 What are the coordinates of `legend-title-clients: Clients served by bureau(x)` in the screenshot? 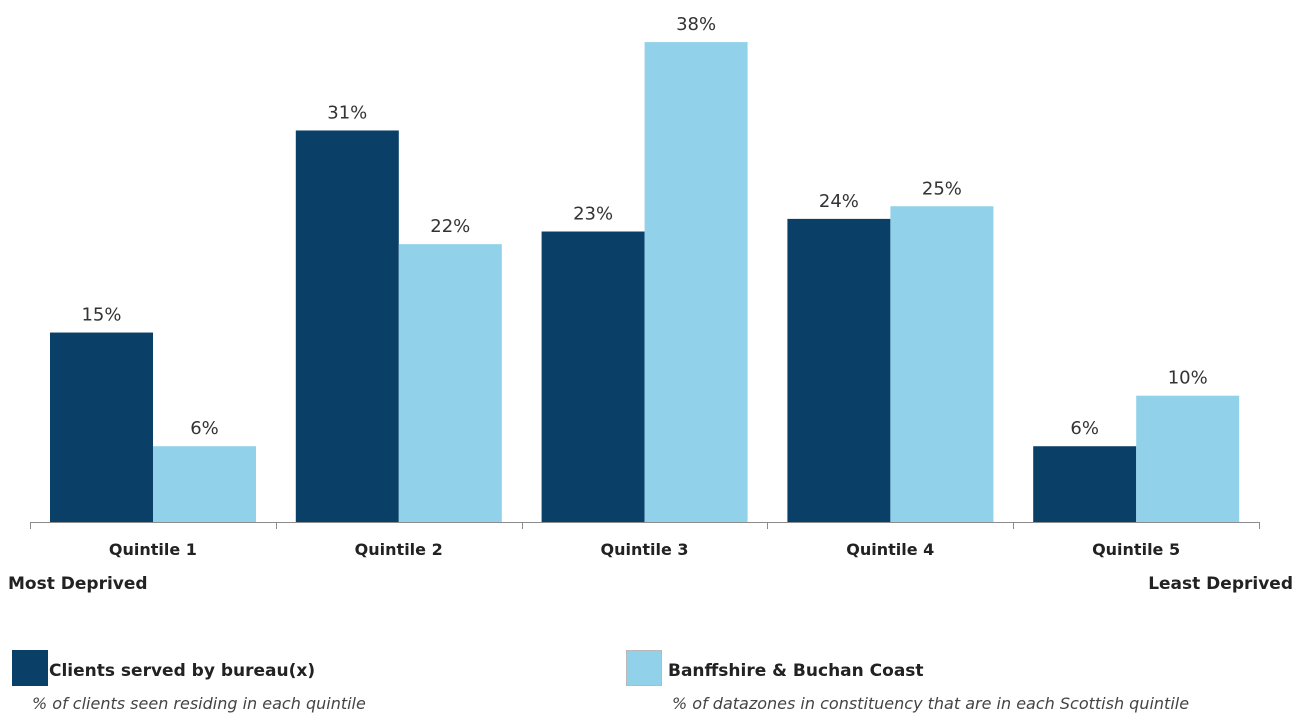 It's located at (182, 671).